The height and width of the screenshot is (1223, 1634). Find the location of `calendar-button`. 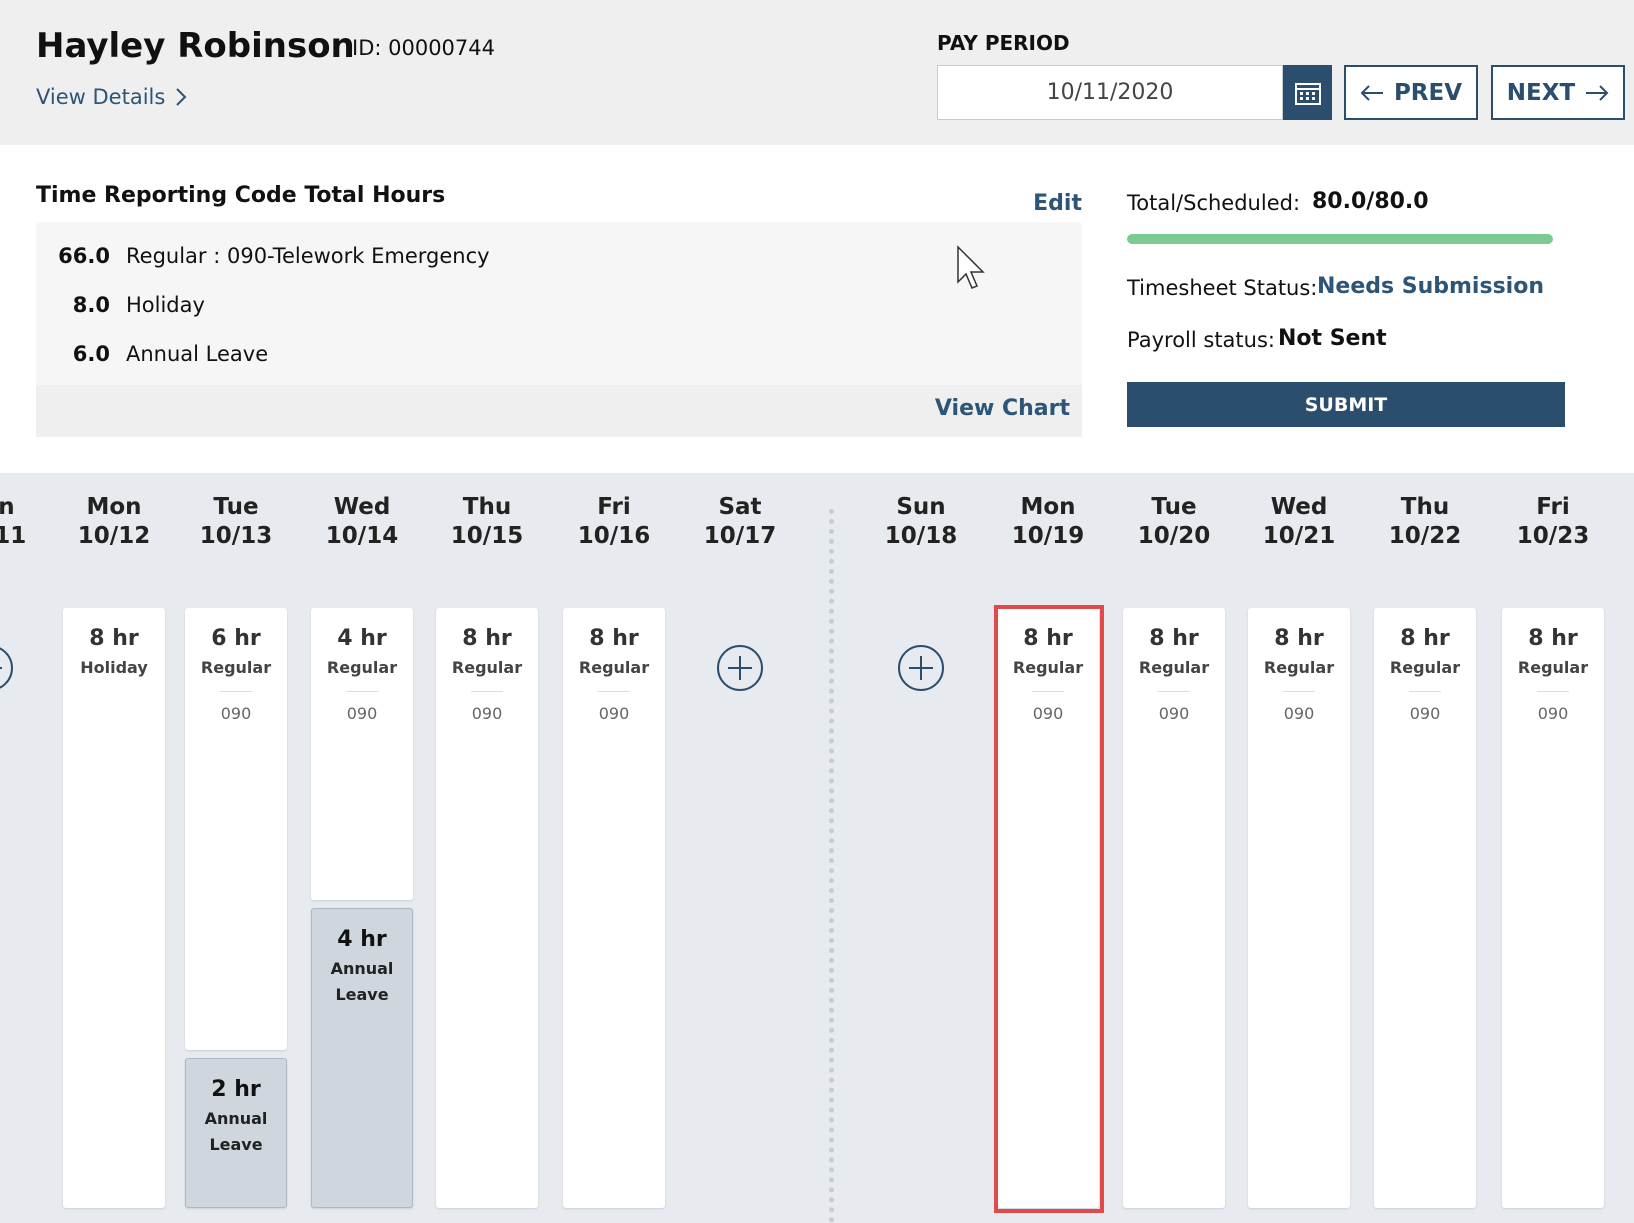

calendar-button is located at coordinates (1307, 92).